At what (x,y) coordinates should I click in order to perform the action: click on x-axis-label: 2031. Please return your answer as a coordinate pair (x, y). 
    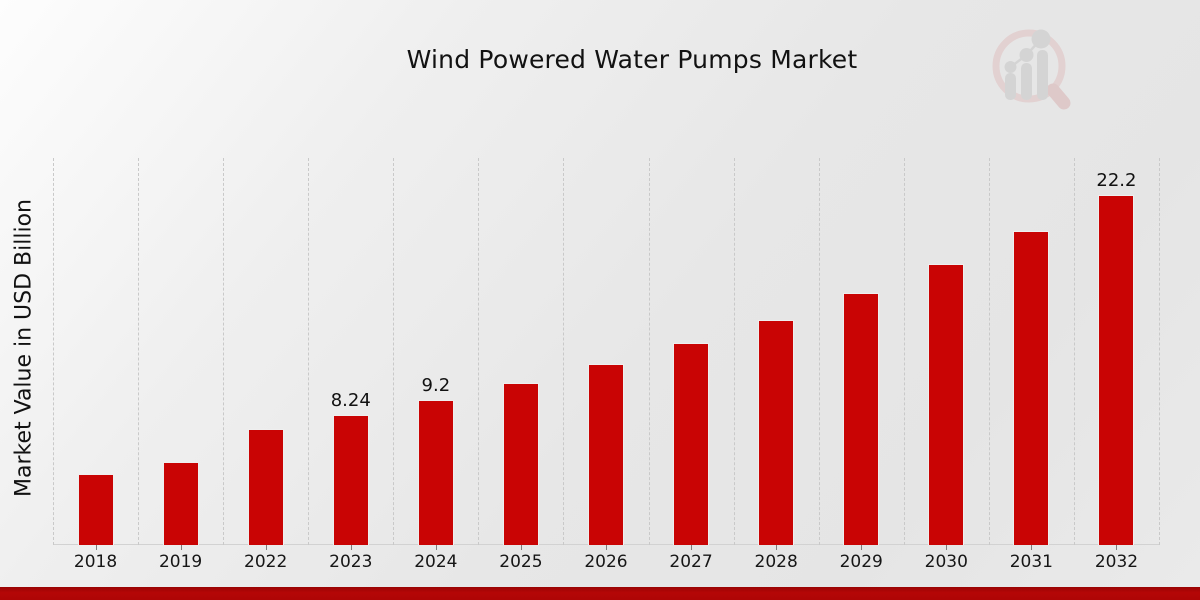
    Looking at the image, I should click on (1031, 562).